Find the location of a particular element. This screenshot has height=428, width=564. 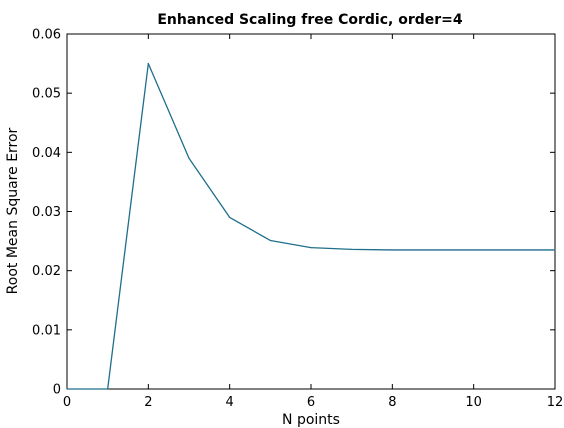

y-axis-label: Root Mean Square Error is located at coordinates (13, 210).